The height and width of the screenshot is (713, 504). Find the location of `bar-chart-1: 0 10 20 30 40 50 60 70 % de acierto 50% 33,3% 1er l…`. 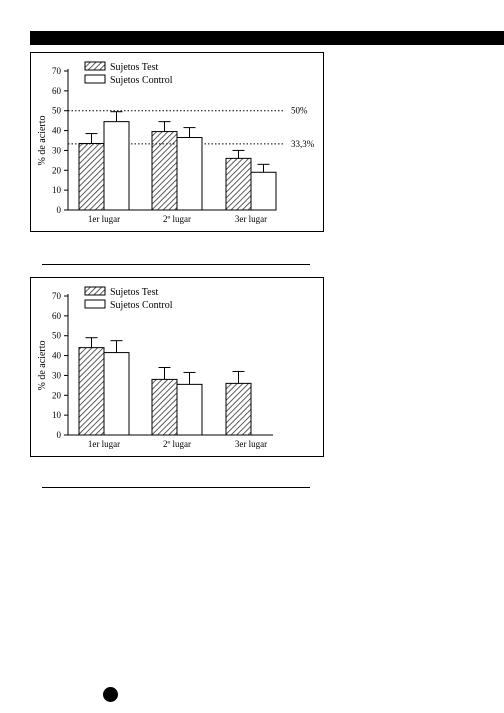

bar-chart-1: 0 10 20 30 40 50 60 70 % de acierto 50% 33,3% 1er l… is located at coordinates (176, 142).